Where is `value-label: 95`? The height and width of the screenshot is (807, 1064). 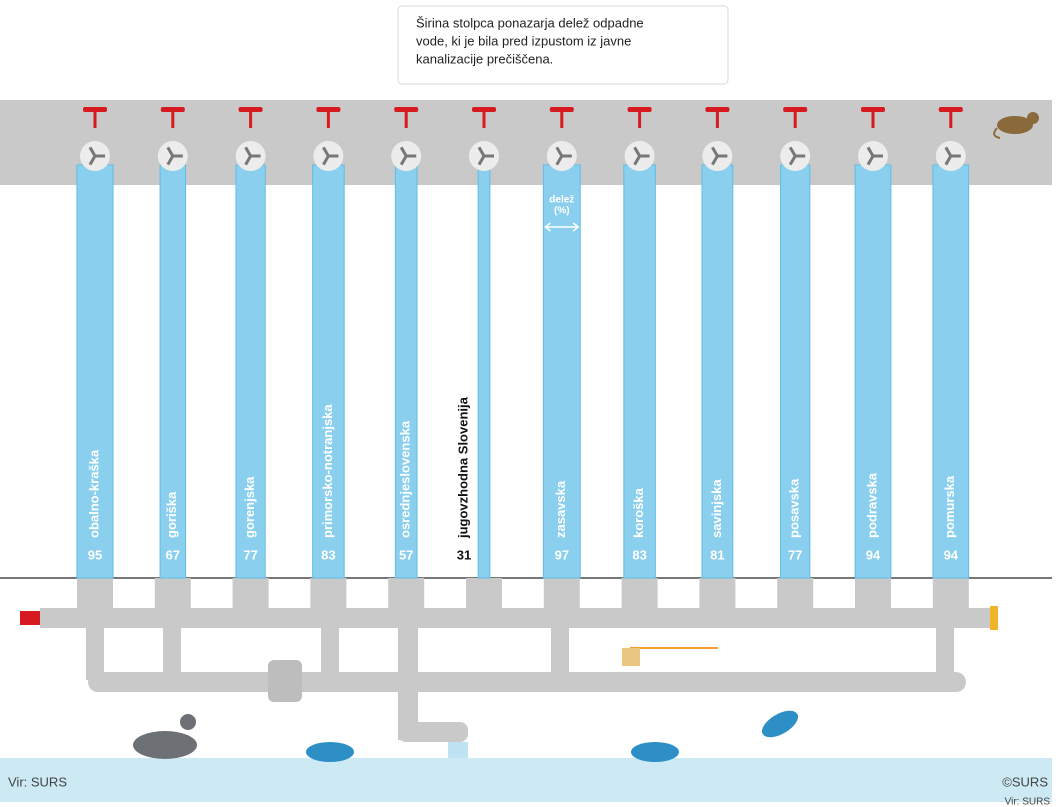 value-label: 95 is located at coordinates (95, 554).